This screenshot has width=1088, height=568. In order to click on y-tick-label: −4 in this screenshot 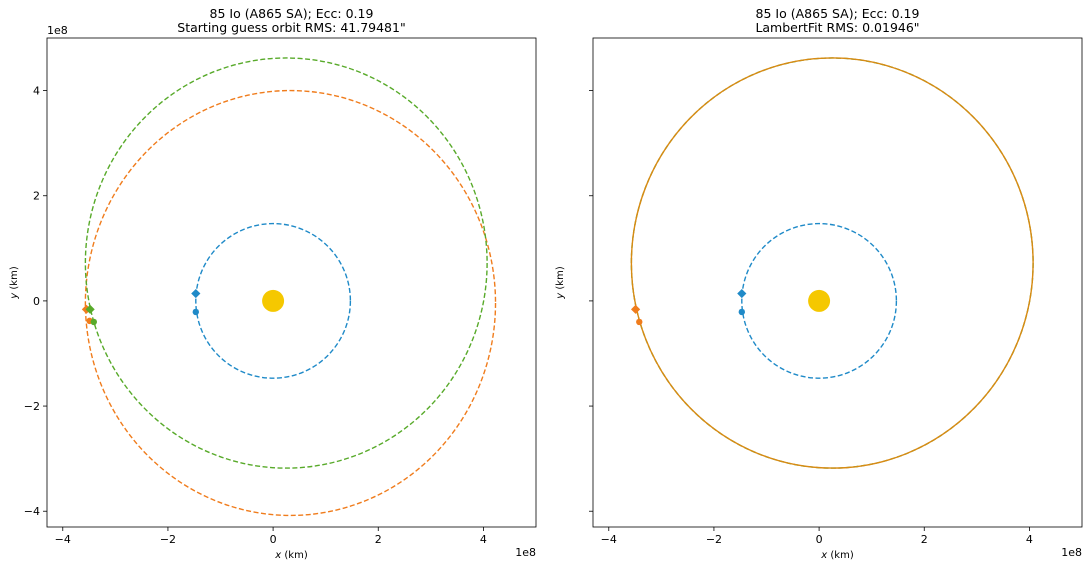, I will do `click(32, 511)`.